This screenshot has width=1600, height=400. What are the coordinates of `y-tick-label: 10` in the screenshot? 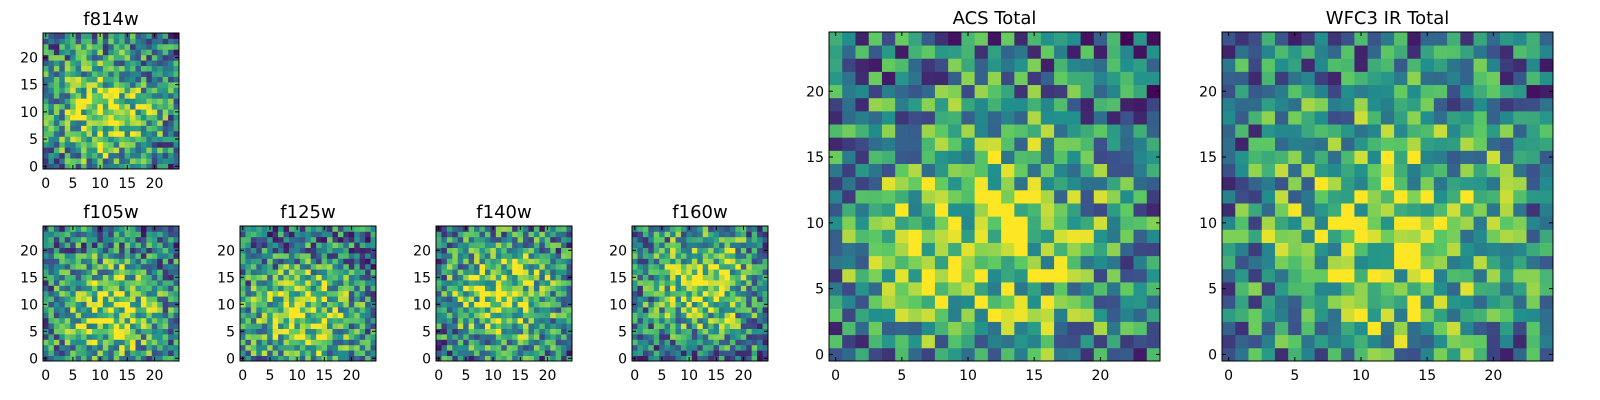 It's located at (815, 224).